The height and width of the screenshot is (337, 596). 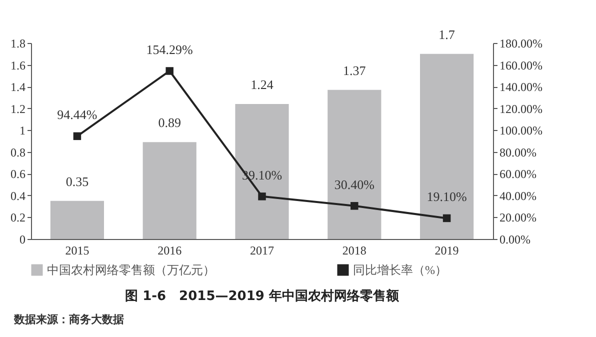 What do you see at coordinates (262, 84) in the screenshot?
I see `data-label: 1.24` at bounding box center [262, 84].